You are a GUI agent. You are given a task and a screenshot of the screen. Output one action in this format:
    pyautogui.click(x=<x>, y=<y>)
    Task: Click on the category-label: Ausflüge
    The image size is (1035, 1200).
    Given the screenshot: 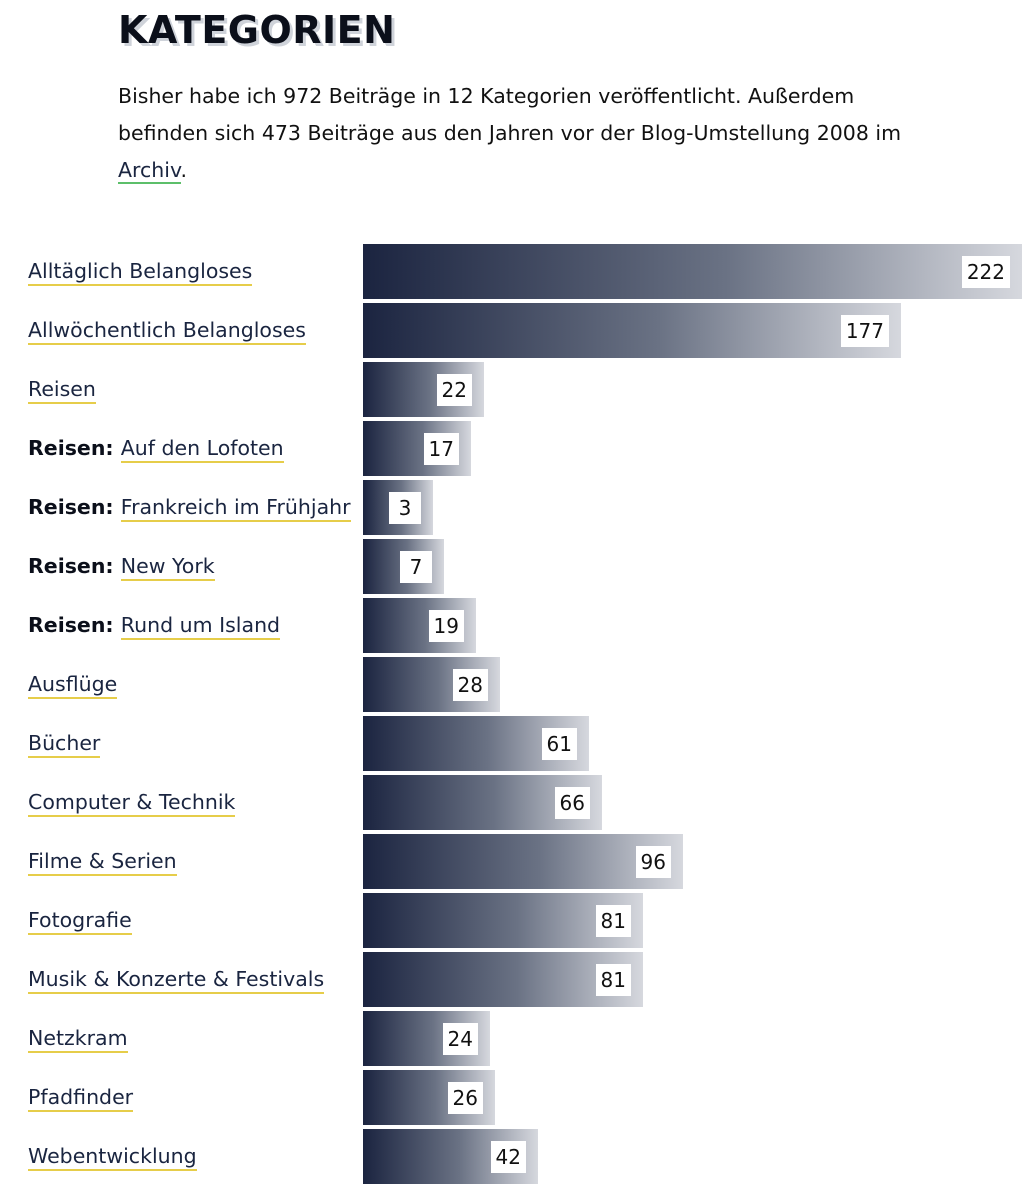 What is the action you would take?
    pyautogui.click(x=73, y=684)
    